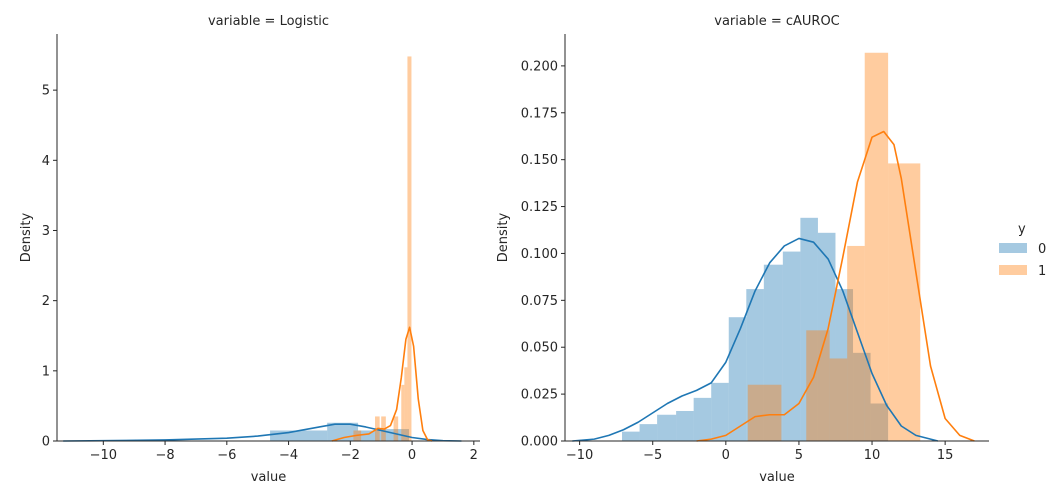 The image size is (1058, 500). I want to click on x-tick-label: 15, so click(945, 455).